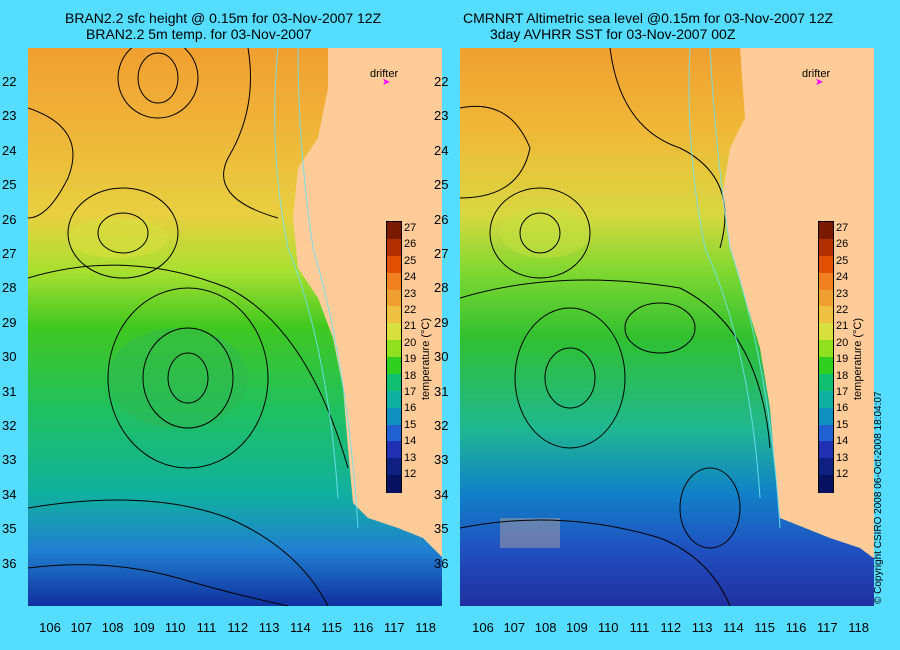  Describe the element at coordinates (441, 253) in the screenshot. I see `latitude-label: 27` at that location.